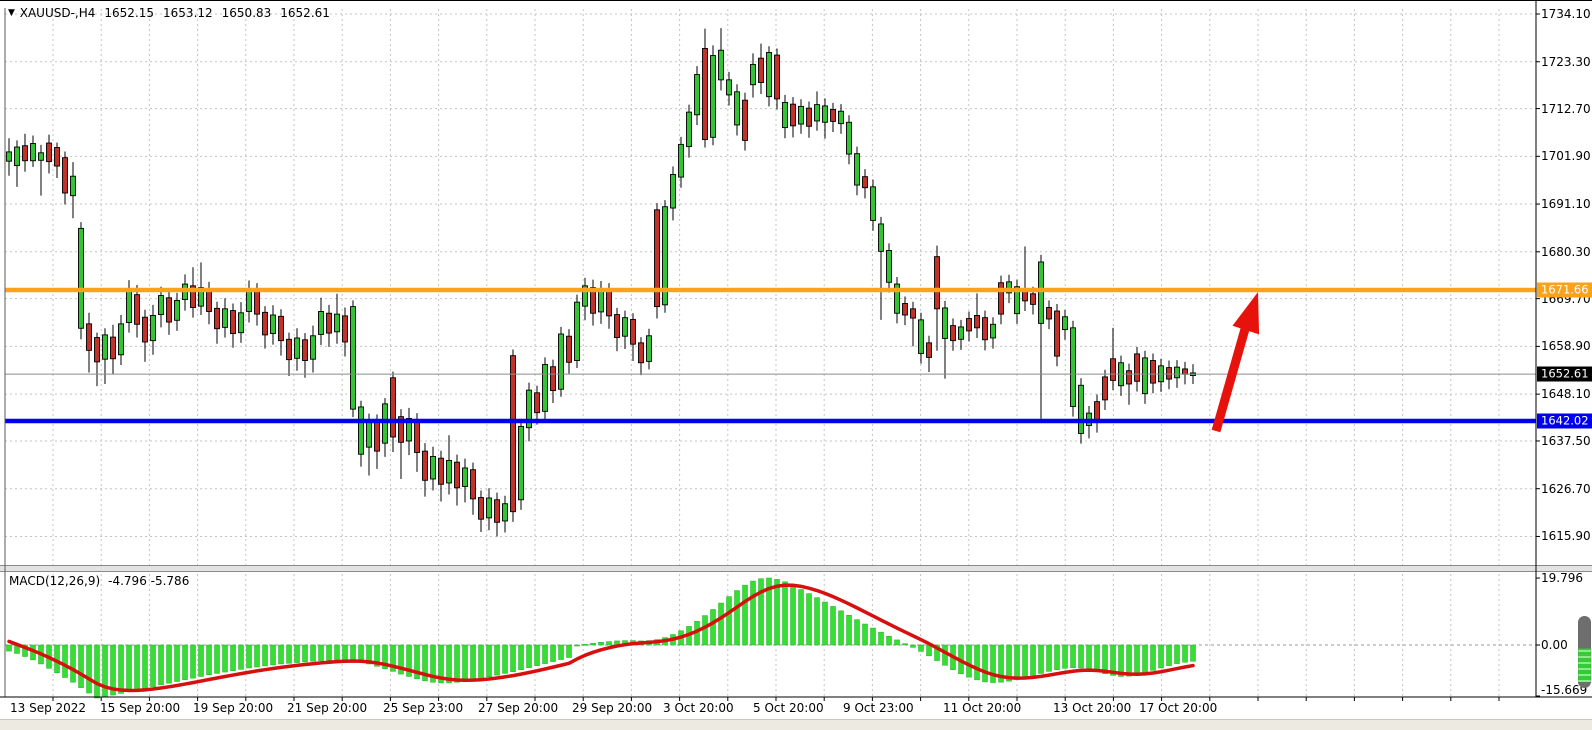  What do you see at coordinates (11, 13) in the screenshot?
I see `chevron-down-icon: ▼` at bounding box center [11, 13].